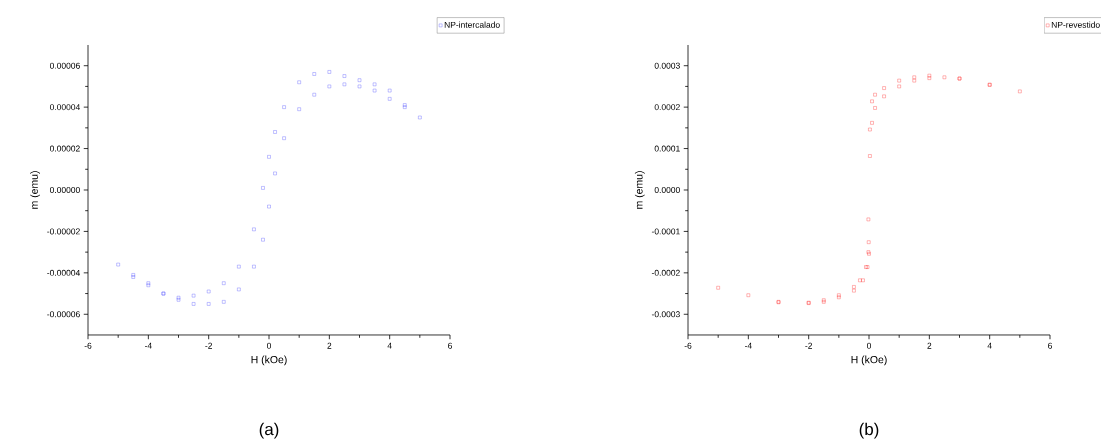 The width and height of the screenshot is (1101, 441). I want to click on y-tick-label: -0.00004, so click(63, 272).